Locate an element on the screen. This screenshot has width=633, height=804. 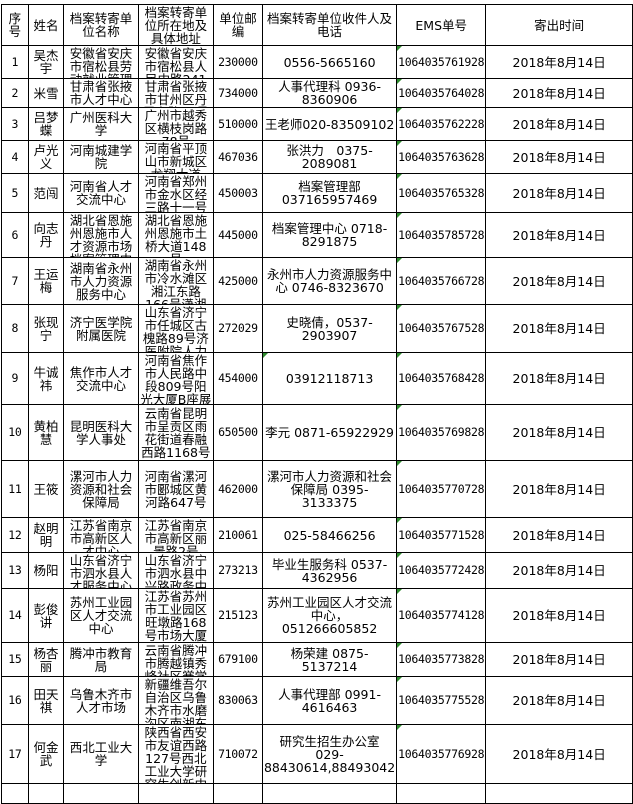
header-name: 姓名 is located at coordinates (46, 25).